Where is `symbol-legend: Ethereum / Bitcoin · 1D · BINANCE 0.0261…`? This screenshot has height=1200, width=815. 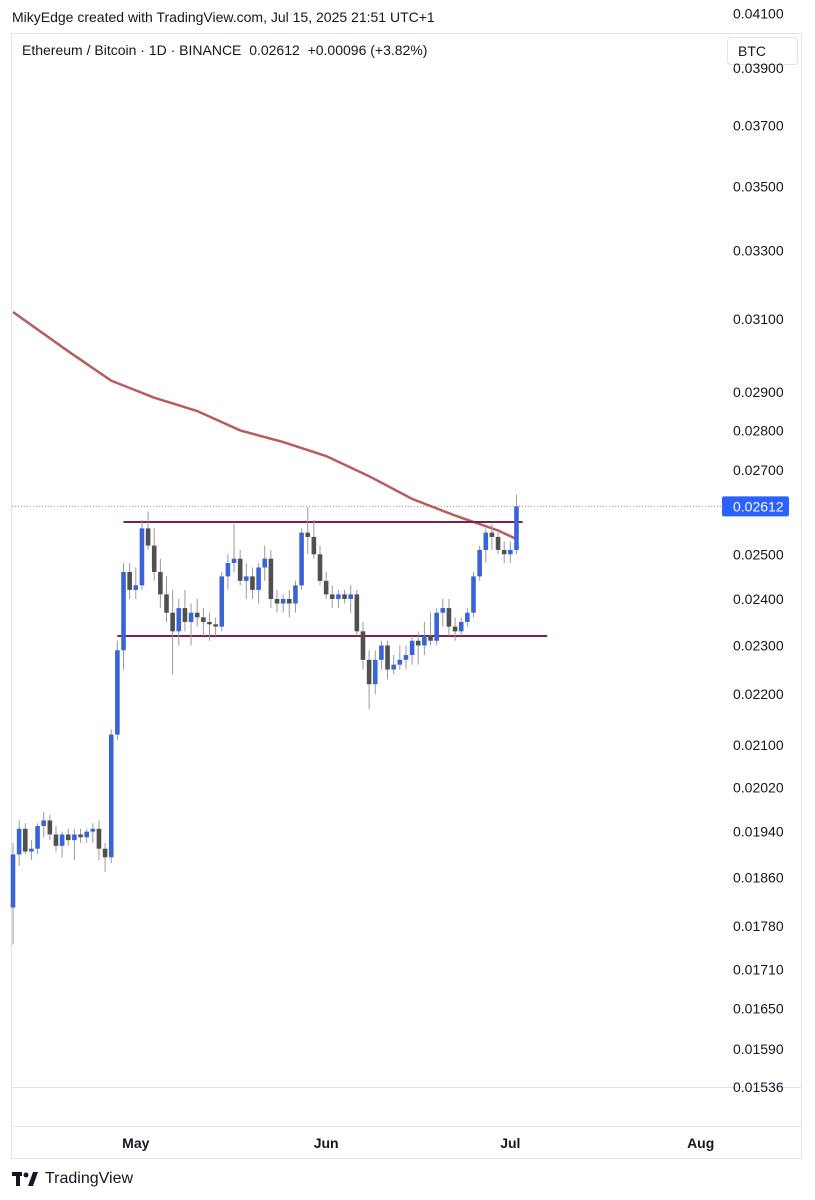
symbol-legend: Ethereum / Bitcoin · 1D · BINANCE 0.0261… is located at coordinates (224, 50).